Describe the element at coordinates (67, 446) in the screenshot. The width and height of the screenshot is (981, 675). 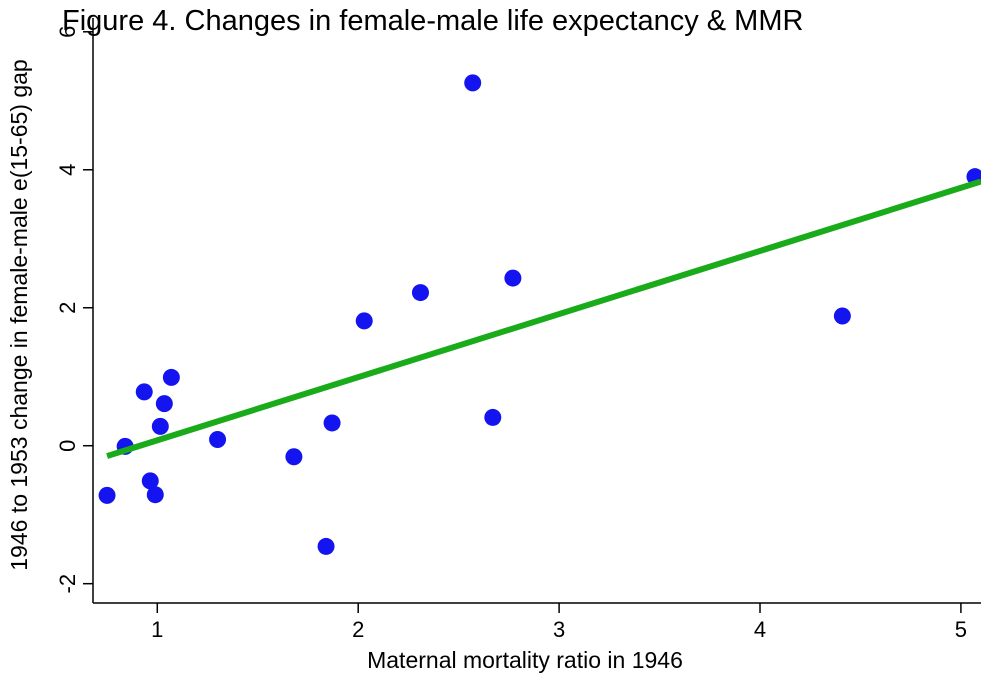
I see `y-tick-label: 0` at that location.